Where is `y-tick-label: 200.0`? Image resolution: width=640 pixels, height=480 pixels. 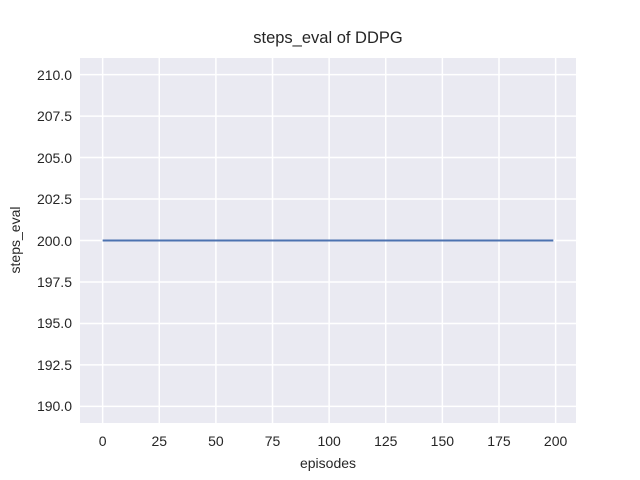
y-tick-label: 200.0 is located at coordinates (54, 240).